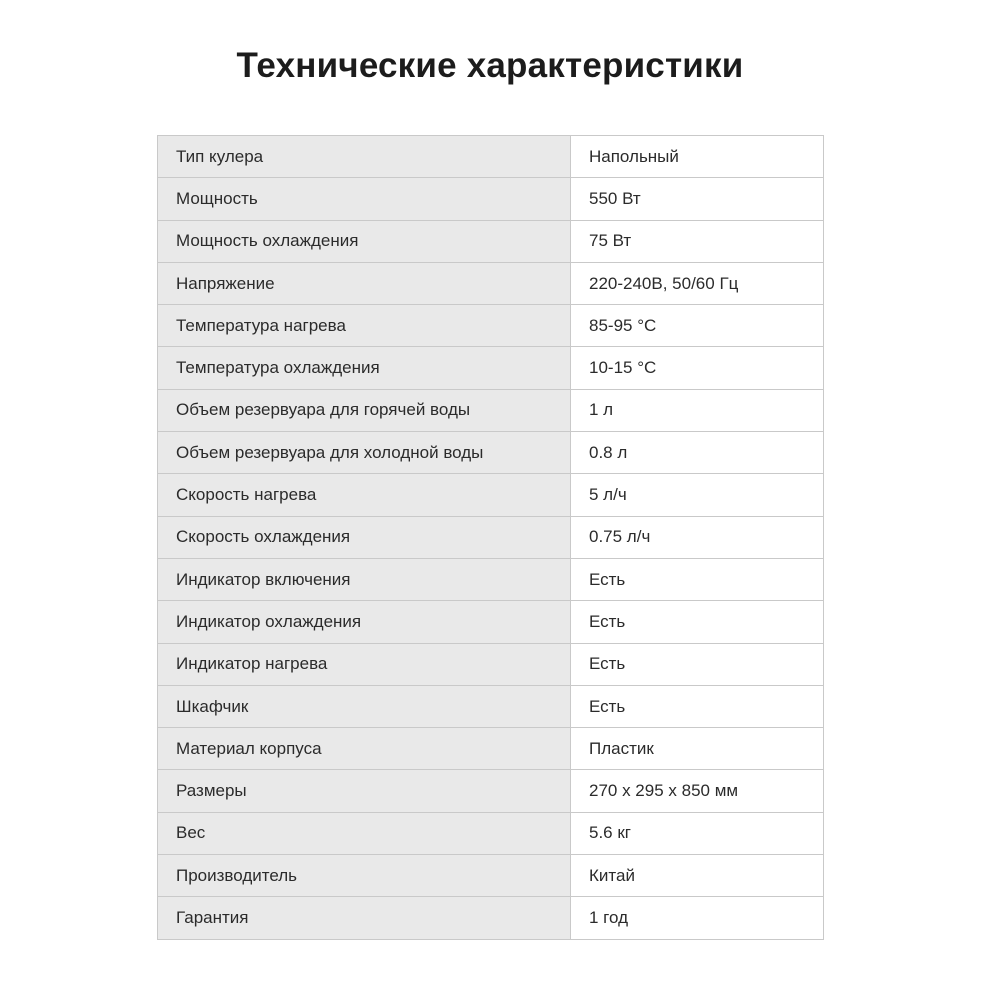 The image size is (1000, 1000). I want to click on spec-label: Мощность, so click(364, 199).